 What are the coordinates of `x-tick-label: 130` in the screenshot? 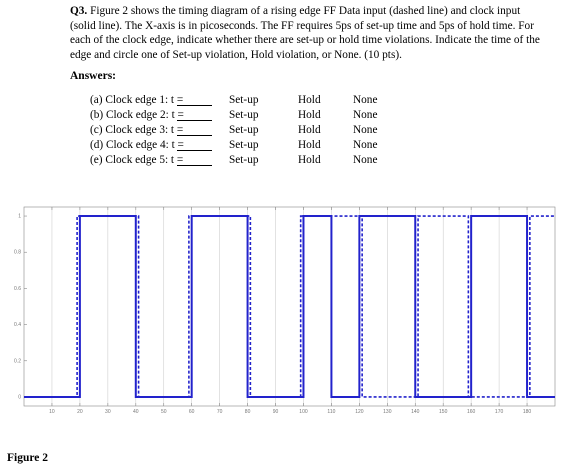 It's located at (387, 412).